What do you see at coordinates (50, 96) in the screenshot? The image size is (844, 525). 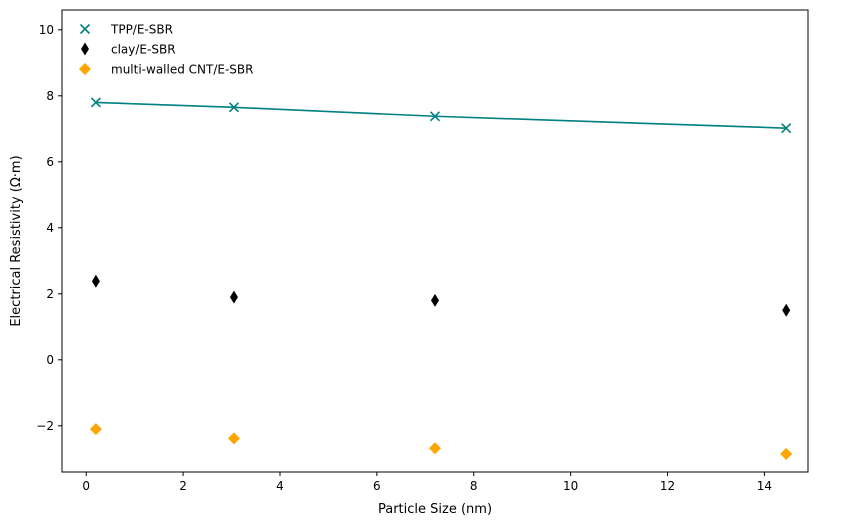 I see `y-tick-label: 8` at bounding box center [50, 96].